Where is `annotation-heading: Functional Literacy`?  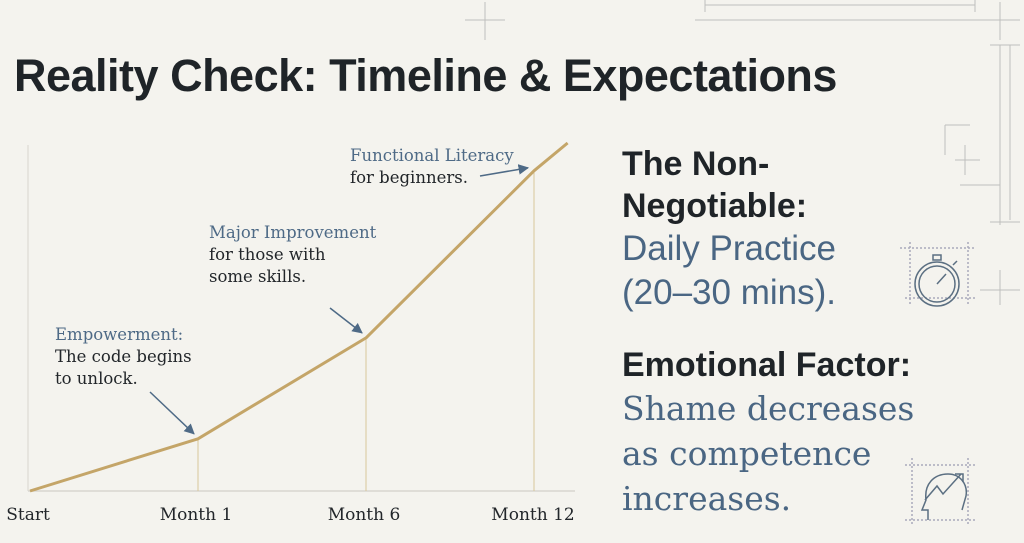
annotation-heading: Functional Literacy is located at coordinates (432, 155).